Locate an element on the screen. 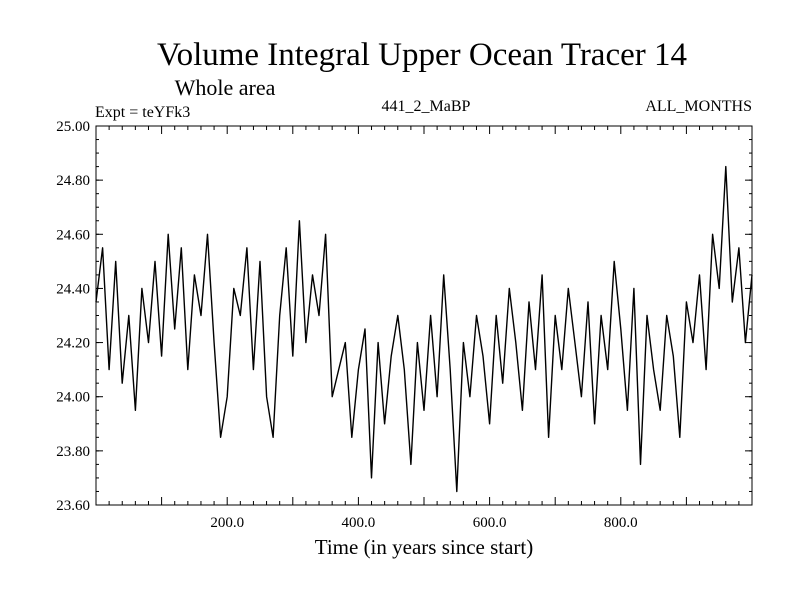 The width and height of the screenshot is (800, 600). months-label: ALL_MONTHS is located at coordinates (698, 106).